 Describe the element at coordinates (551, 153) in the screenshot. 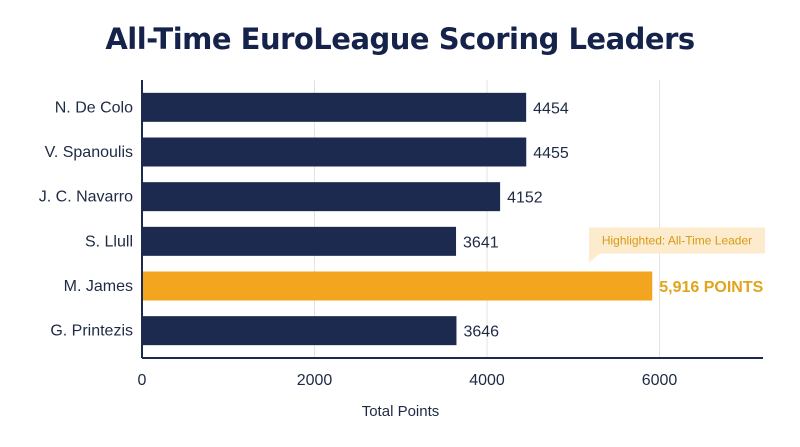

I see `value-label-1: 4455` at that location.